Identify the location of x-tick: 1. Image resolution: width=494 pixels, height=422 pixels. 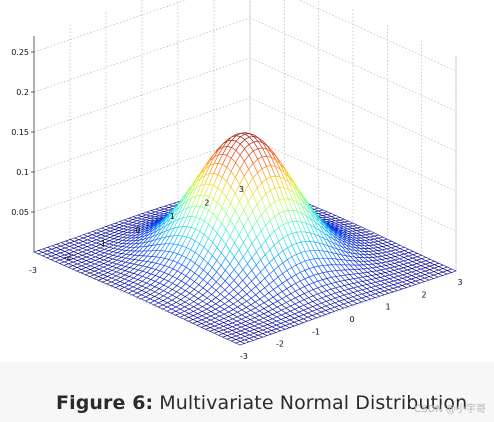
(387, 307).